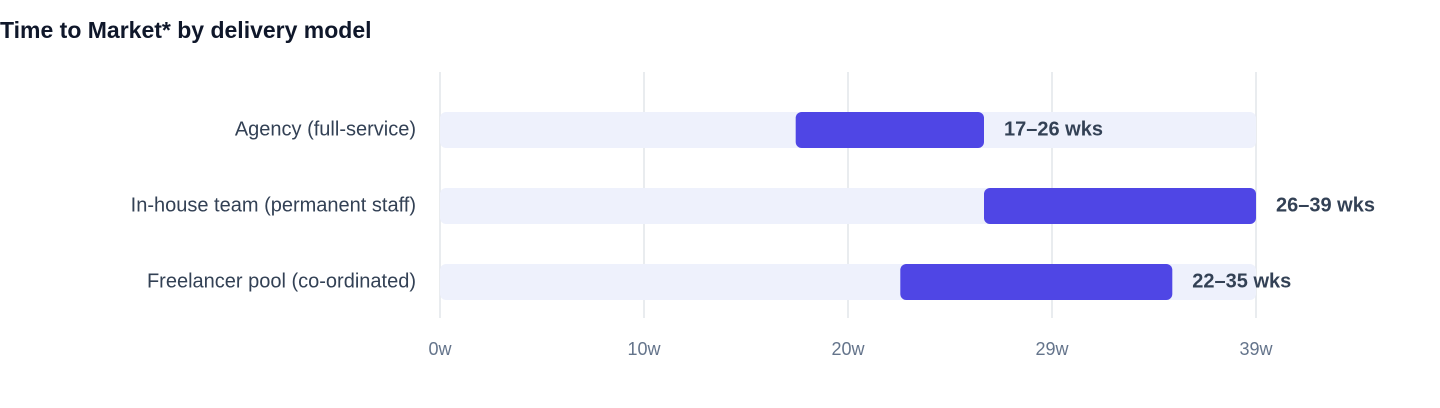  What do you see at coordinates (1256, 349) in the screenshot?
I see `x-tick-label: 39w` at bounding box center [1256, 349].